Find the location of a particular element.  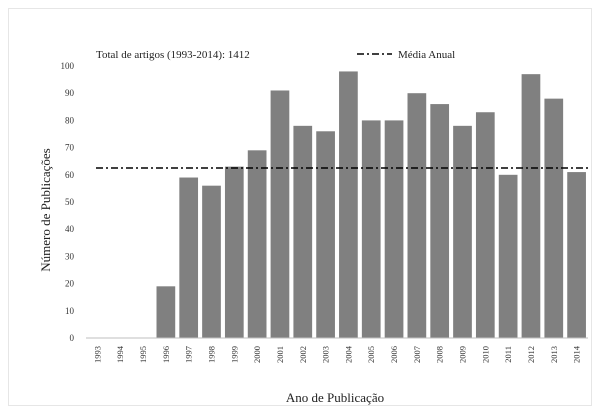

x-tick-label: 1995 is located at coordinates (143, 354).